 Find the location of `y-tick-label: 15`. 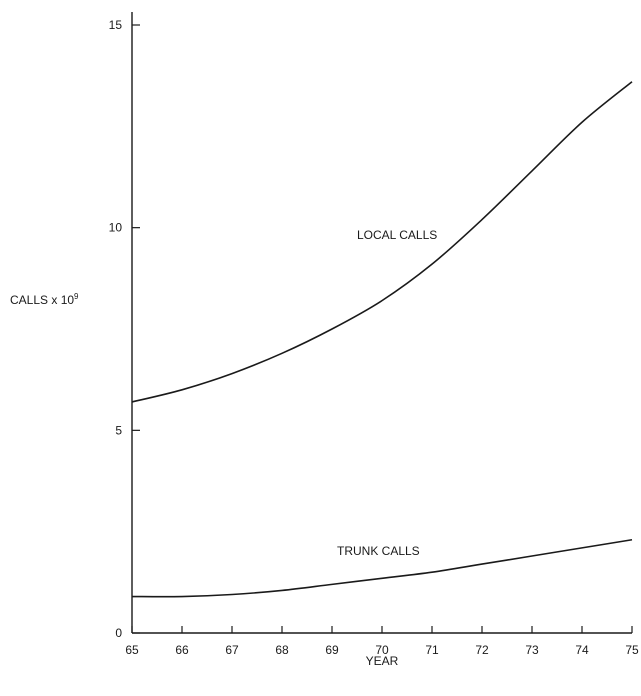

y-tick-label: 15 is located at coordinates (116, 25).